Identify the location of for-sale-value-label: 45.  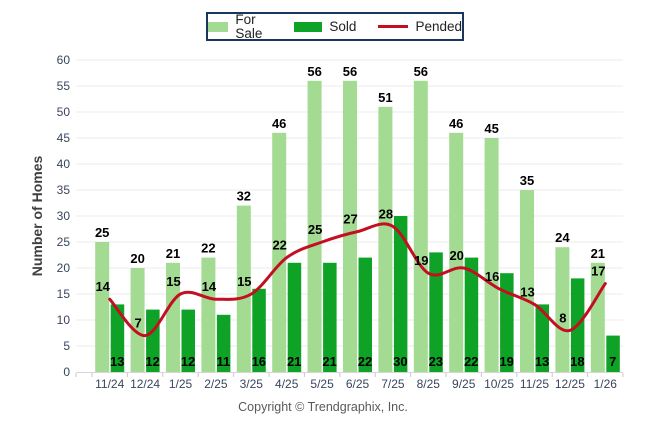
(491, 128).